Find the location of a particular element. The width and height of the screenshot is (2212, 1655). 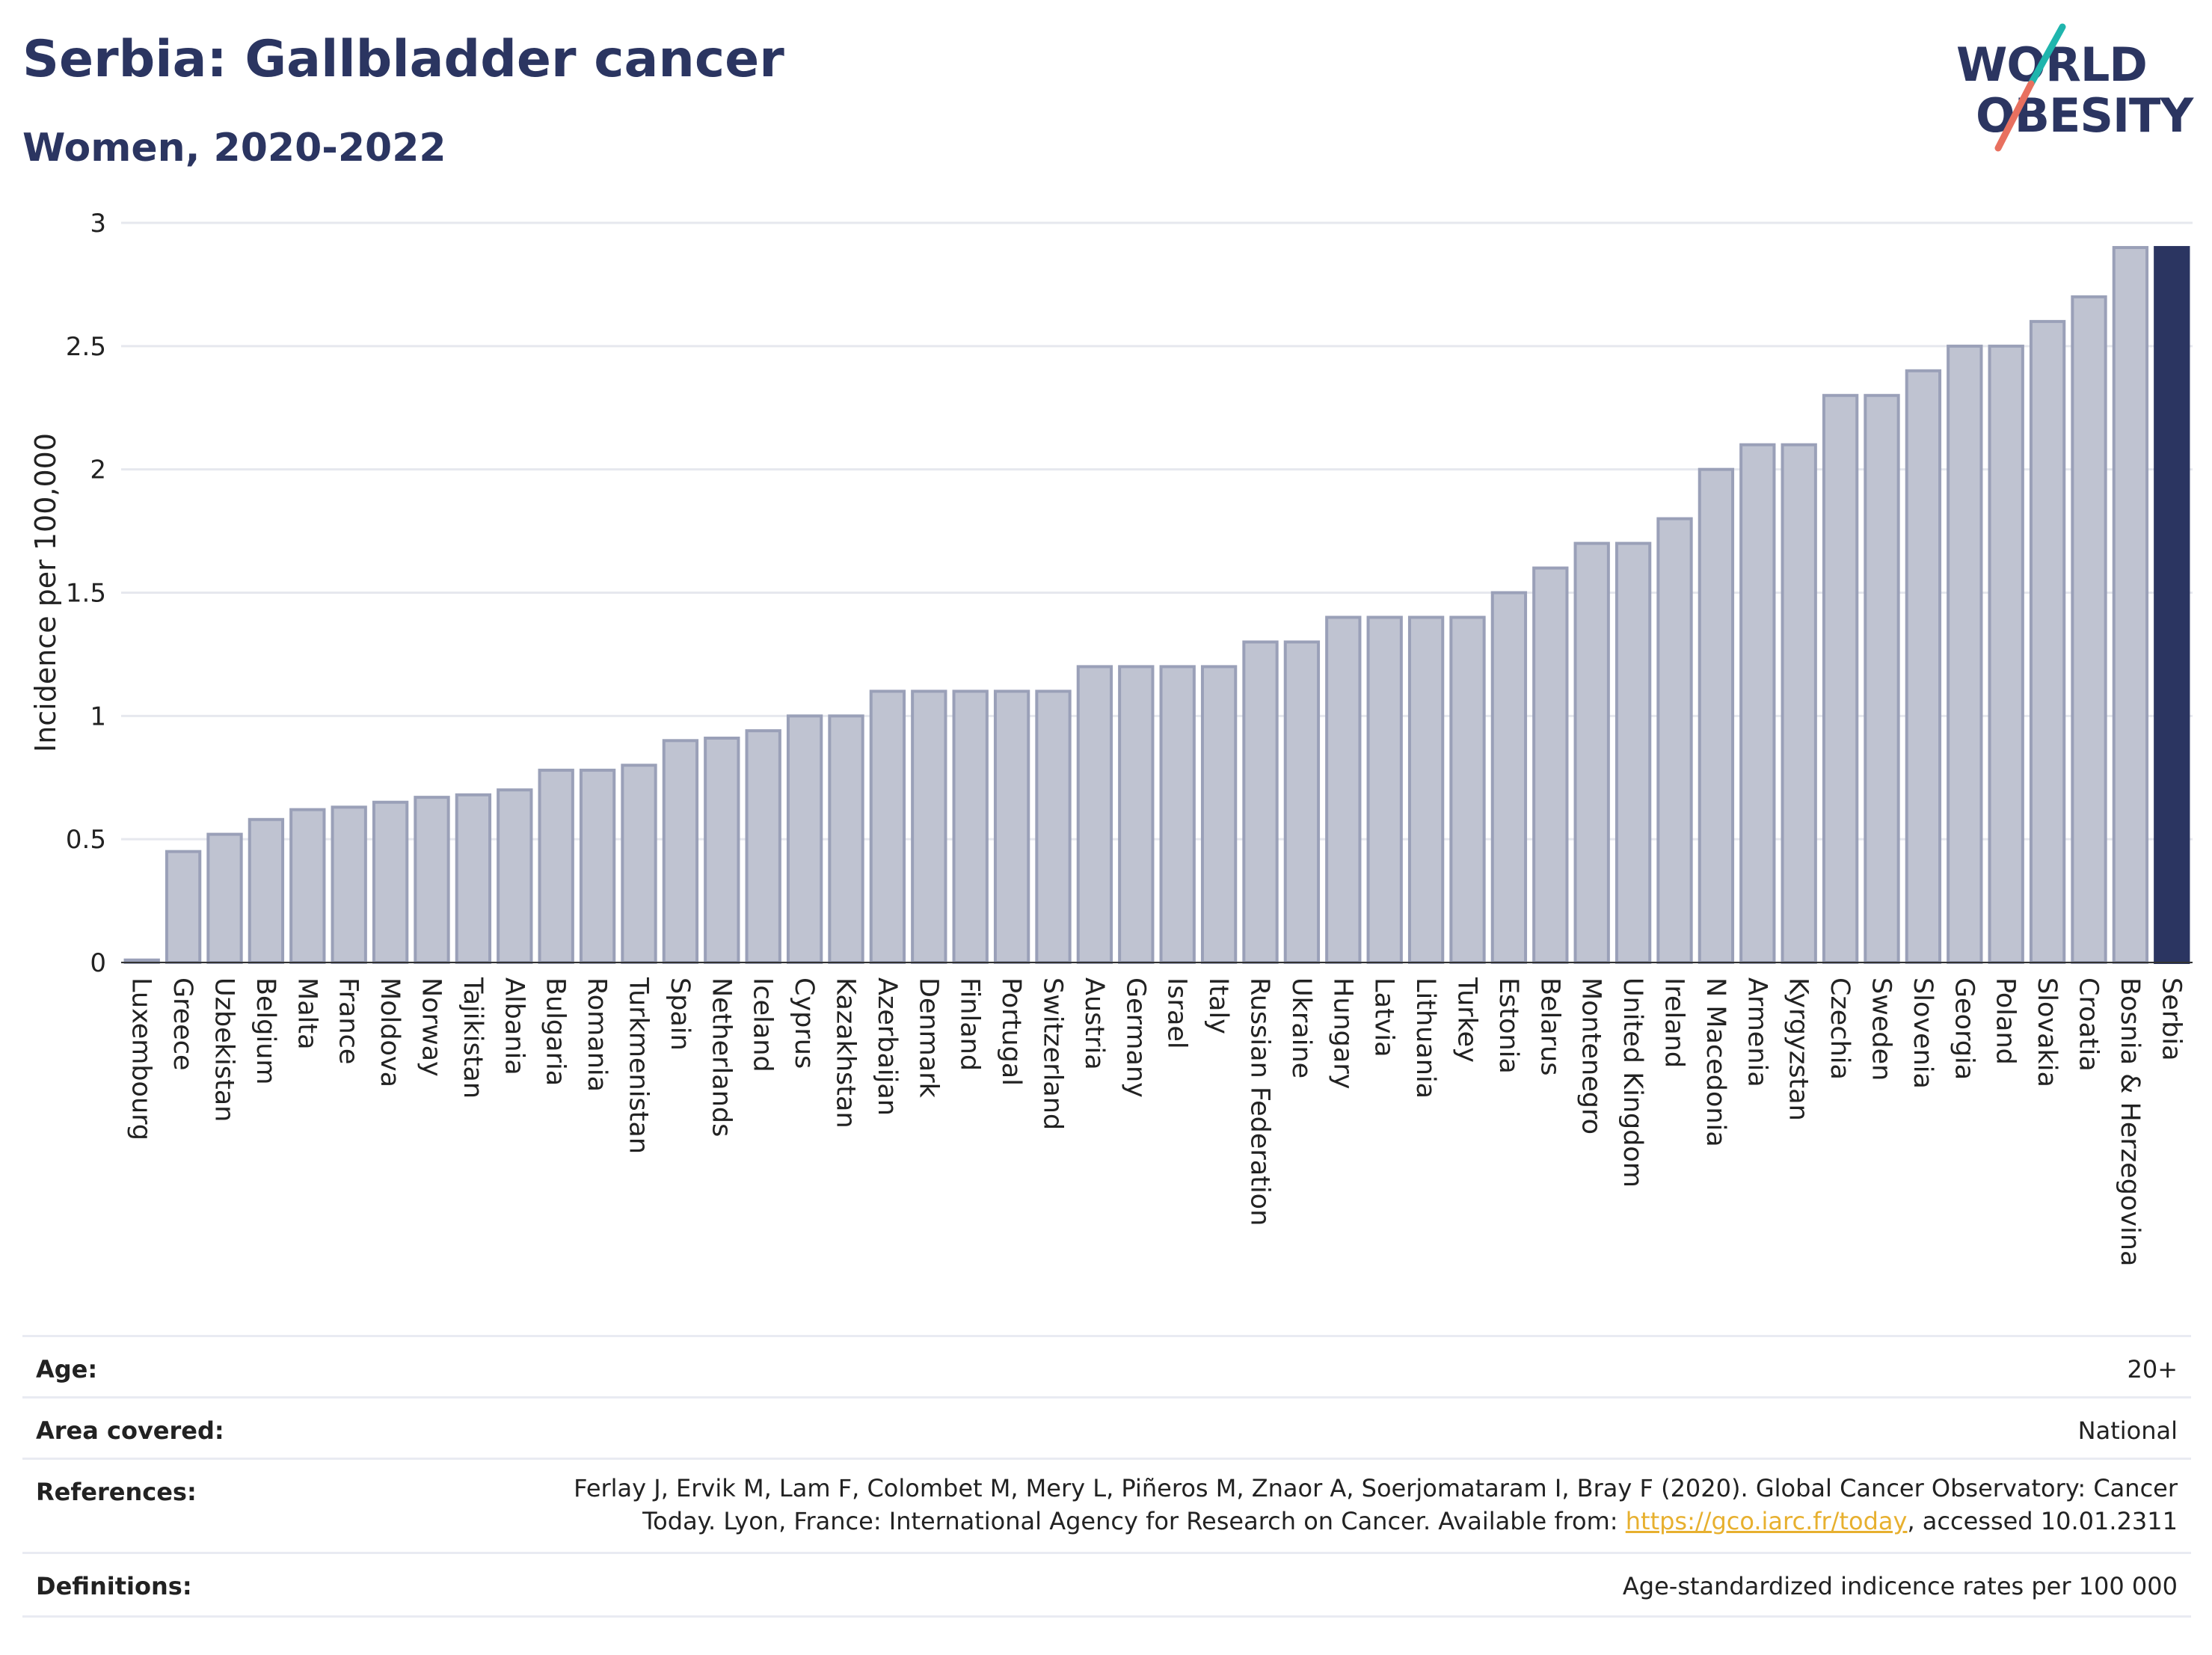

world-obesity-logo: WORLD OBESITY is located at coordinates (2071, 93).